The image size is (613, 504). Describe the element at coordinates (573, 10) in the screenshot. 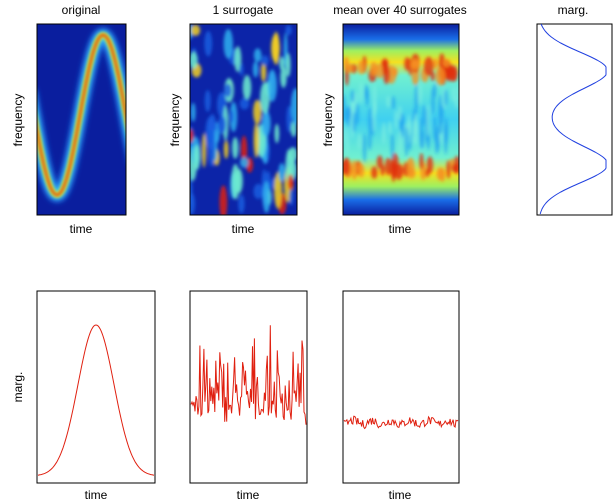

I see `panel-title: marg.` at that location.